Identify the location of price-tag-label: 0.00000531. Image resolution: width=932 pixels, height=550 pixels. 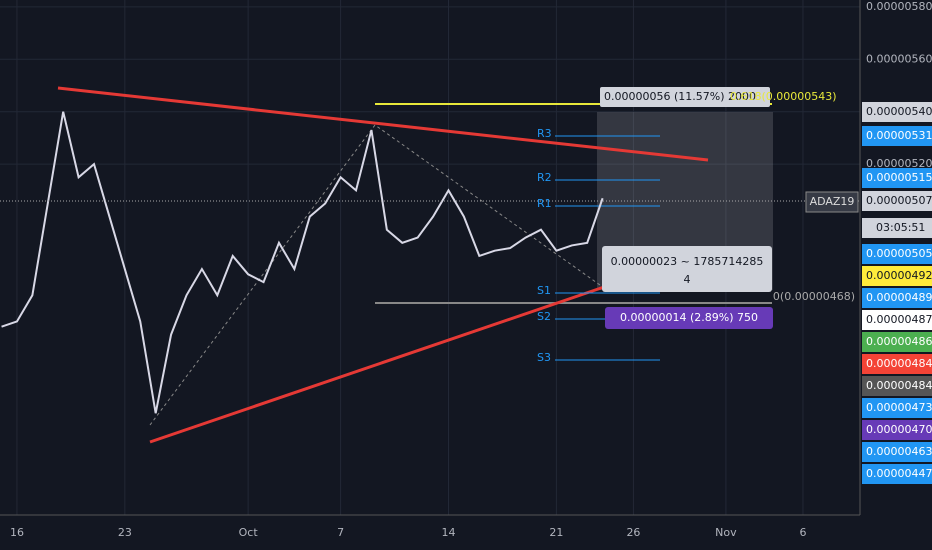
(899, 135).